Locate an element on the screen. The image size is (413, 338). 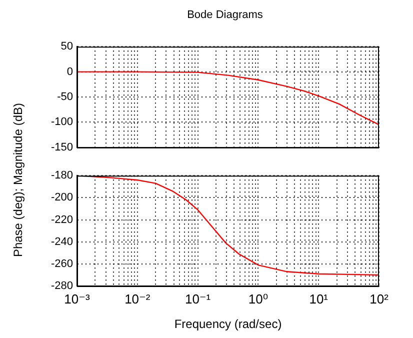
y-tick-label: -50 is located at coordinates (65, 97).